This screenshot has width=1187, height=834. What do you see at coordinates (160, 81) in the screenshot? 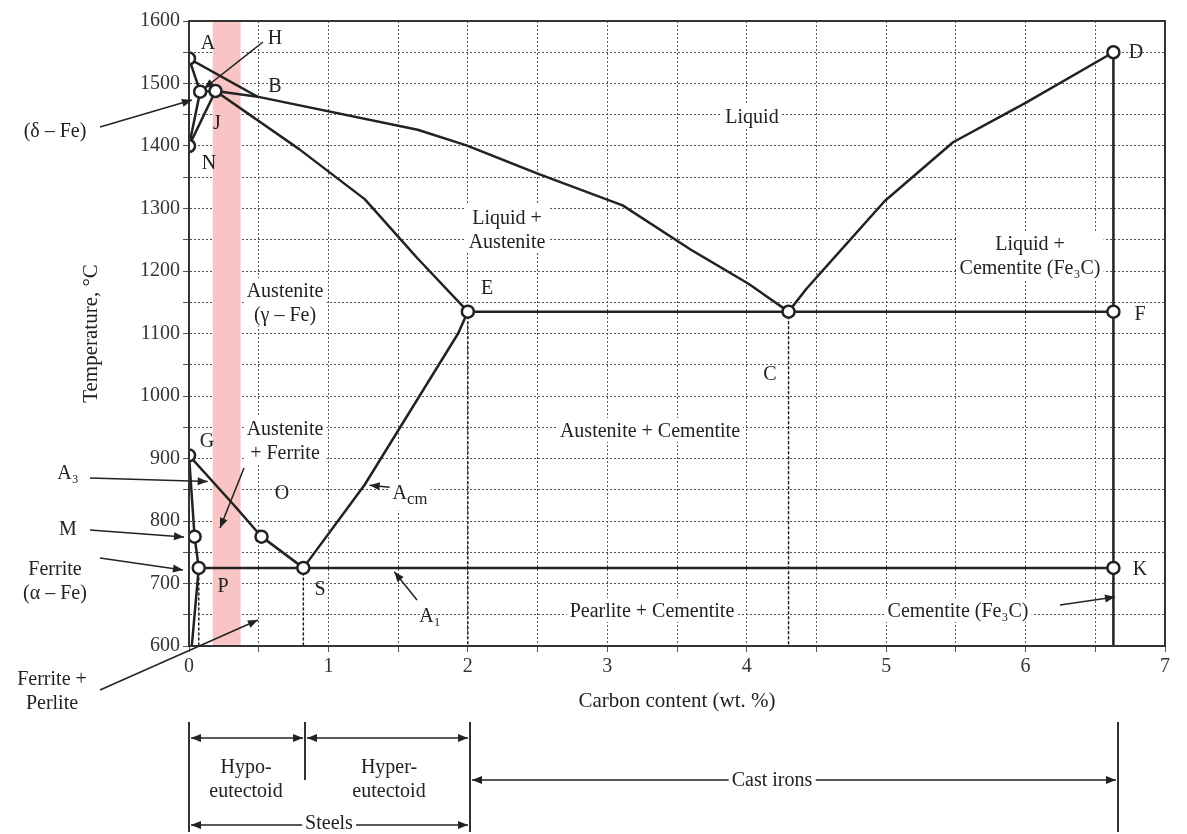
I see `y-tick-label: 1500` at bounding box center [160, 81].